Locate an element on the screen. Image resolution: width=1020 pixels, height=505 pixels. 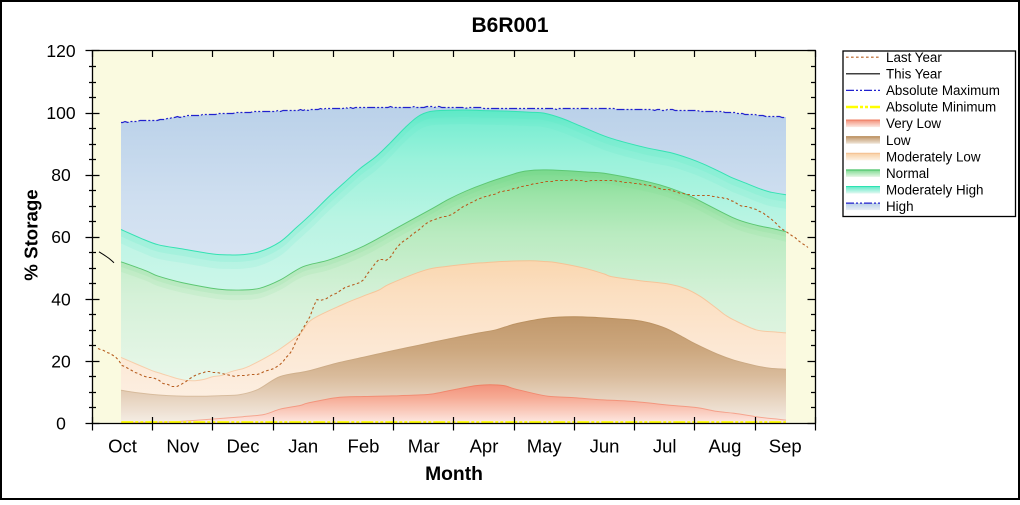
svg-text: Normal is located at coordinates (907, 173).